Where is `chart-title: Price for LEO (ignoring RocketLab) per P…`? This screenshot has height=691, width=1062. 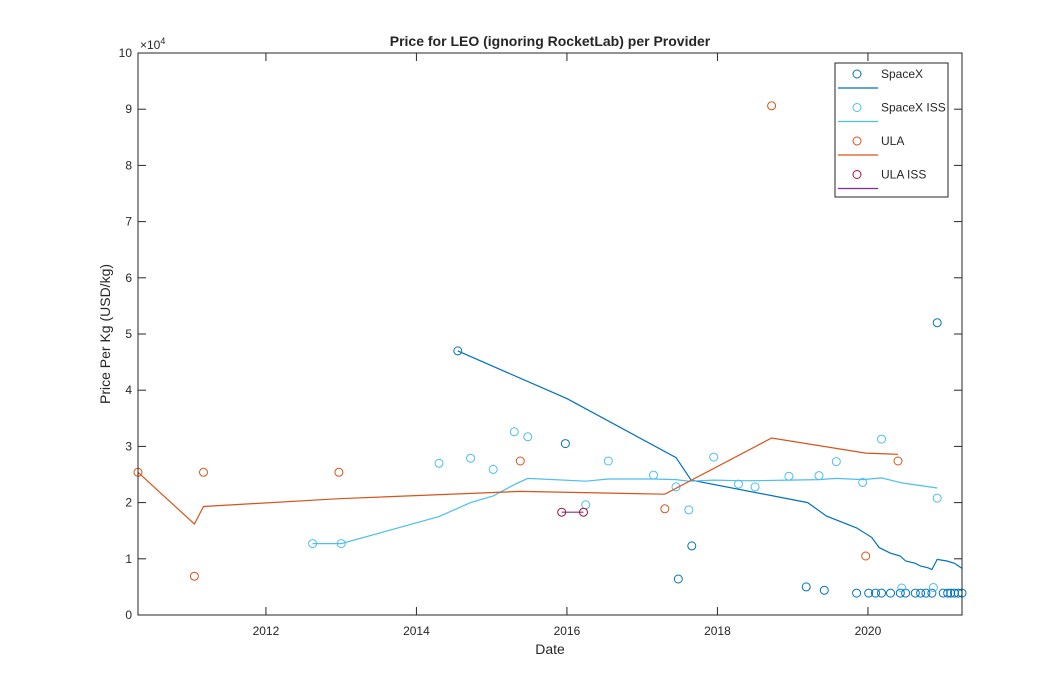 chart-title: Price for LEO (ignoring RocketLab) per P… is located at coordinates (550, 41).